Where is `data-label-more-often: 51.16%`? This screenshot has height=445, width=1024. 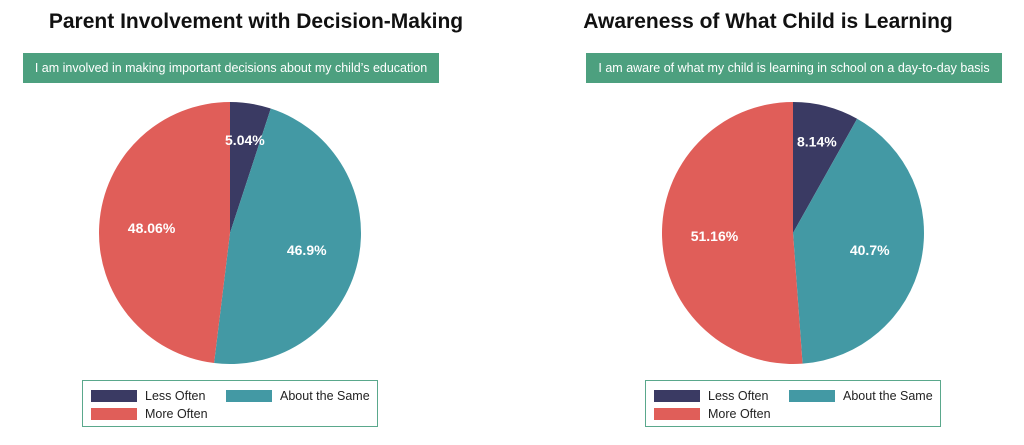 data-label-more-often: 51.16% is located at coordinates (715, 236).